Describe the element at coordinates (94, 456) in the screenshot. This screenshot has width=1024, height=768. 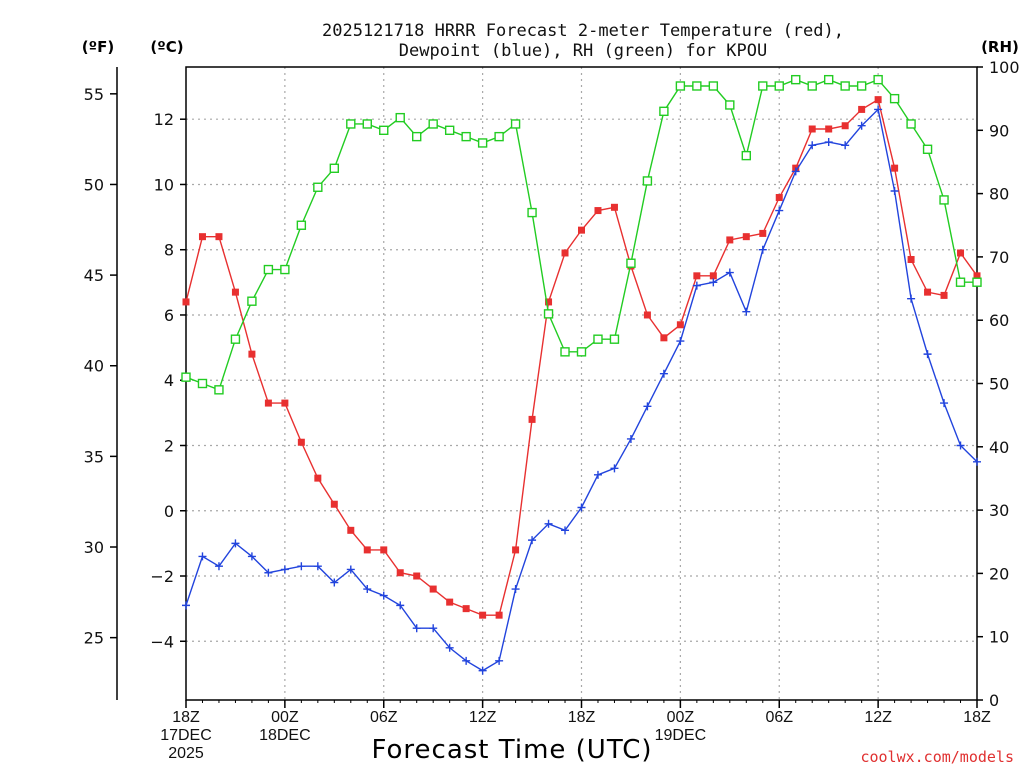
I see `fahrenheit-tick-label: 35` at that location.